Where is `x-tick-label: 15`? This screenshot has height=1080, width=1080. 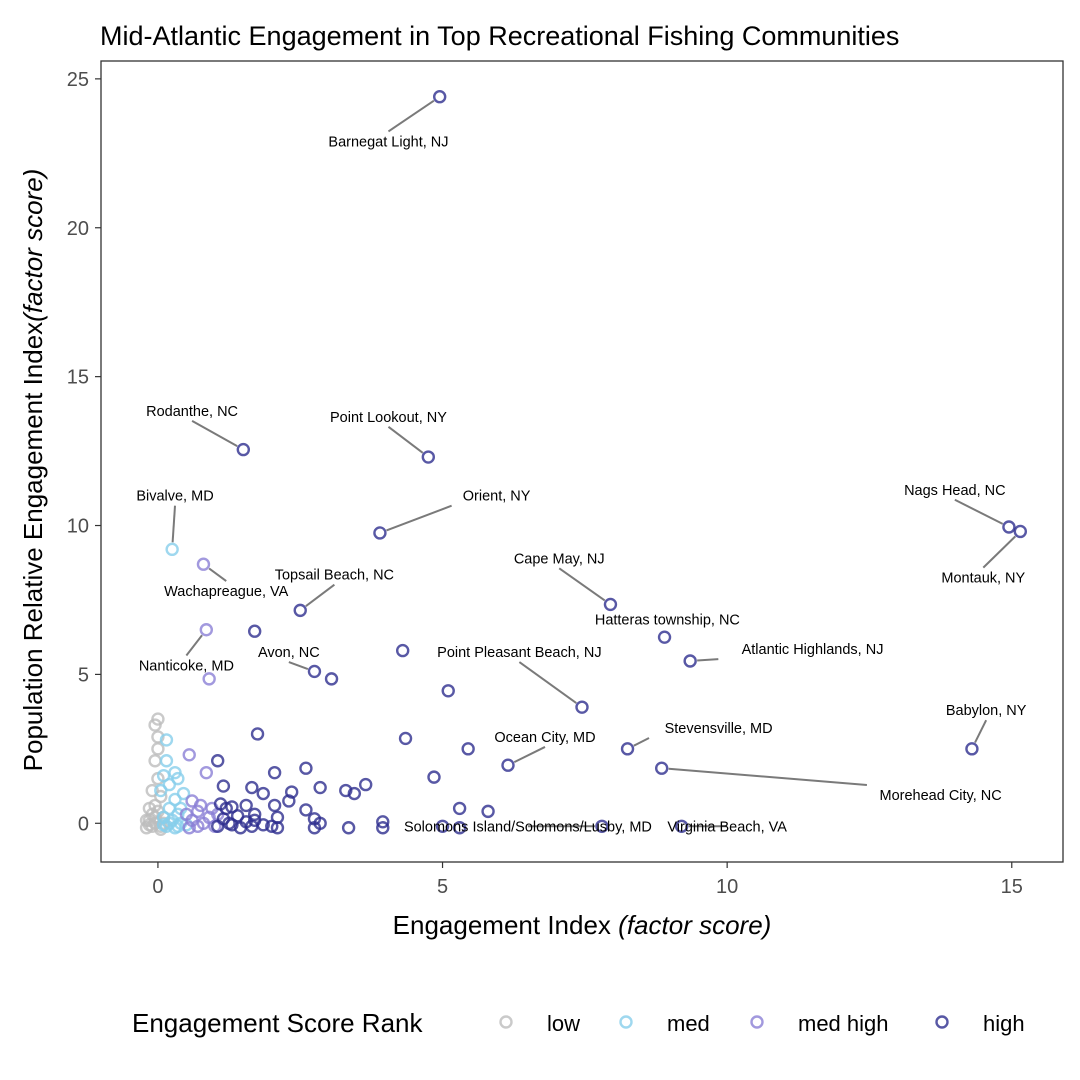
x-tick-label: 15 is located at coordinates (1012, 887).